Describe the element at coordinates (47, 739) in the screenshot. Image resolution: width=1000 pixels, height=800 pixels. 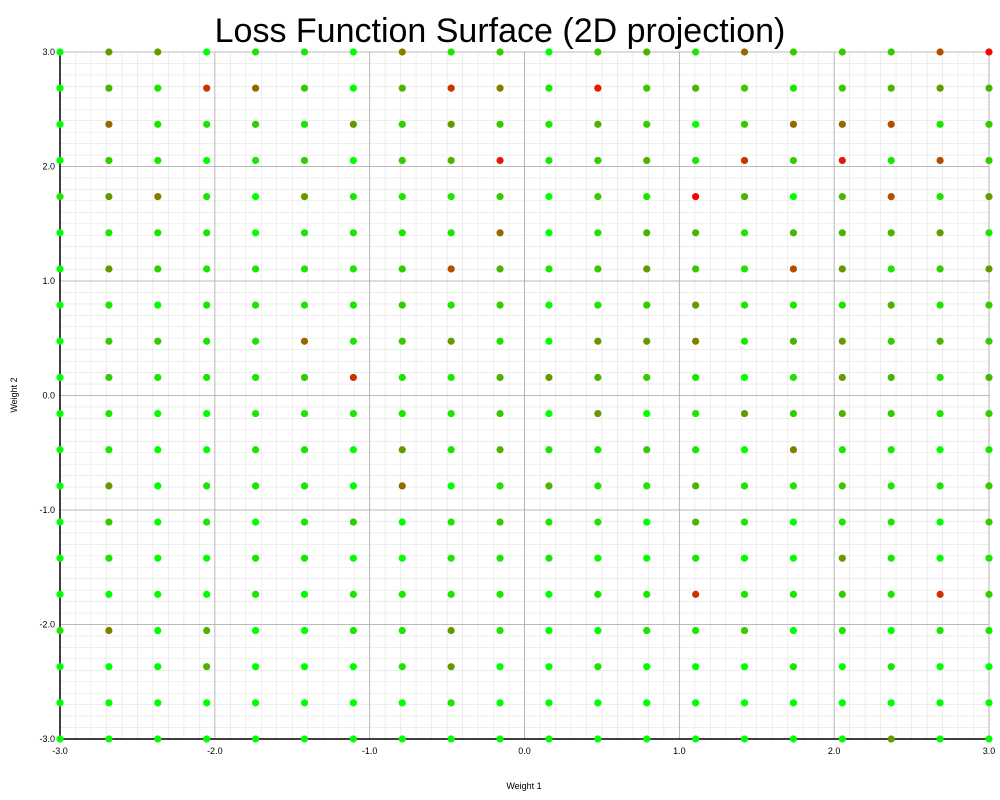
I see `y-tick-label: -3.0` at that location.